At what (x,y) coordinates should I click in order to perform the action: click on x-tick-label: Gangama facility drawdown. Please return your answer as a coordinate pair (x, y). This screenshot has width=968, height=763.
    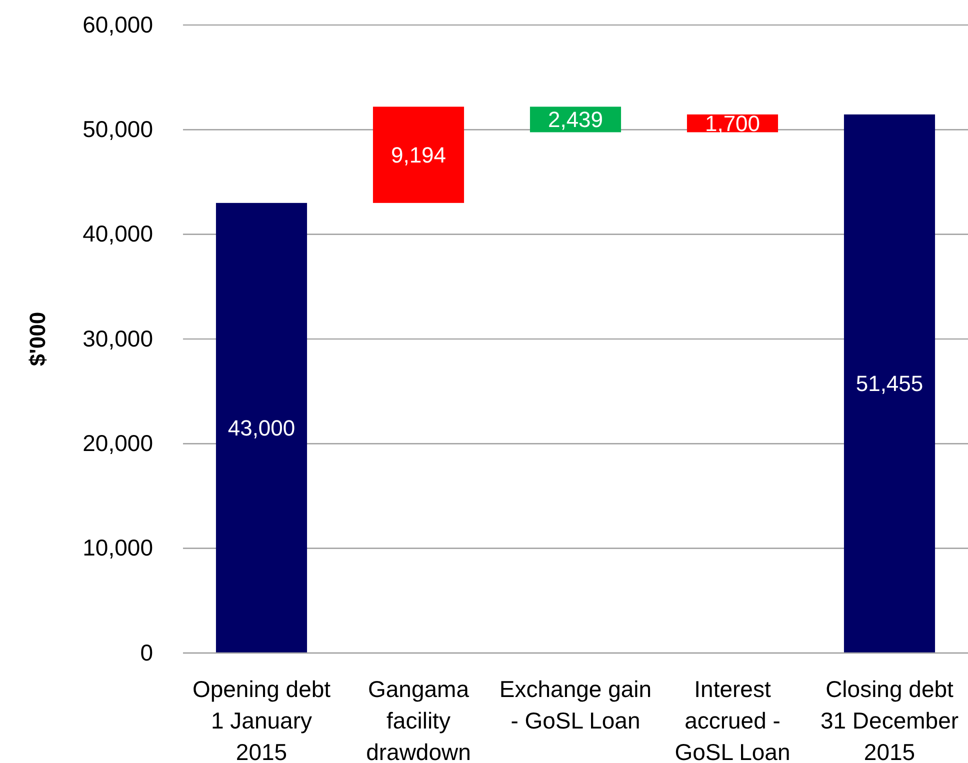
    Looking at the image, I should click on (418, 719).